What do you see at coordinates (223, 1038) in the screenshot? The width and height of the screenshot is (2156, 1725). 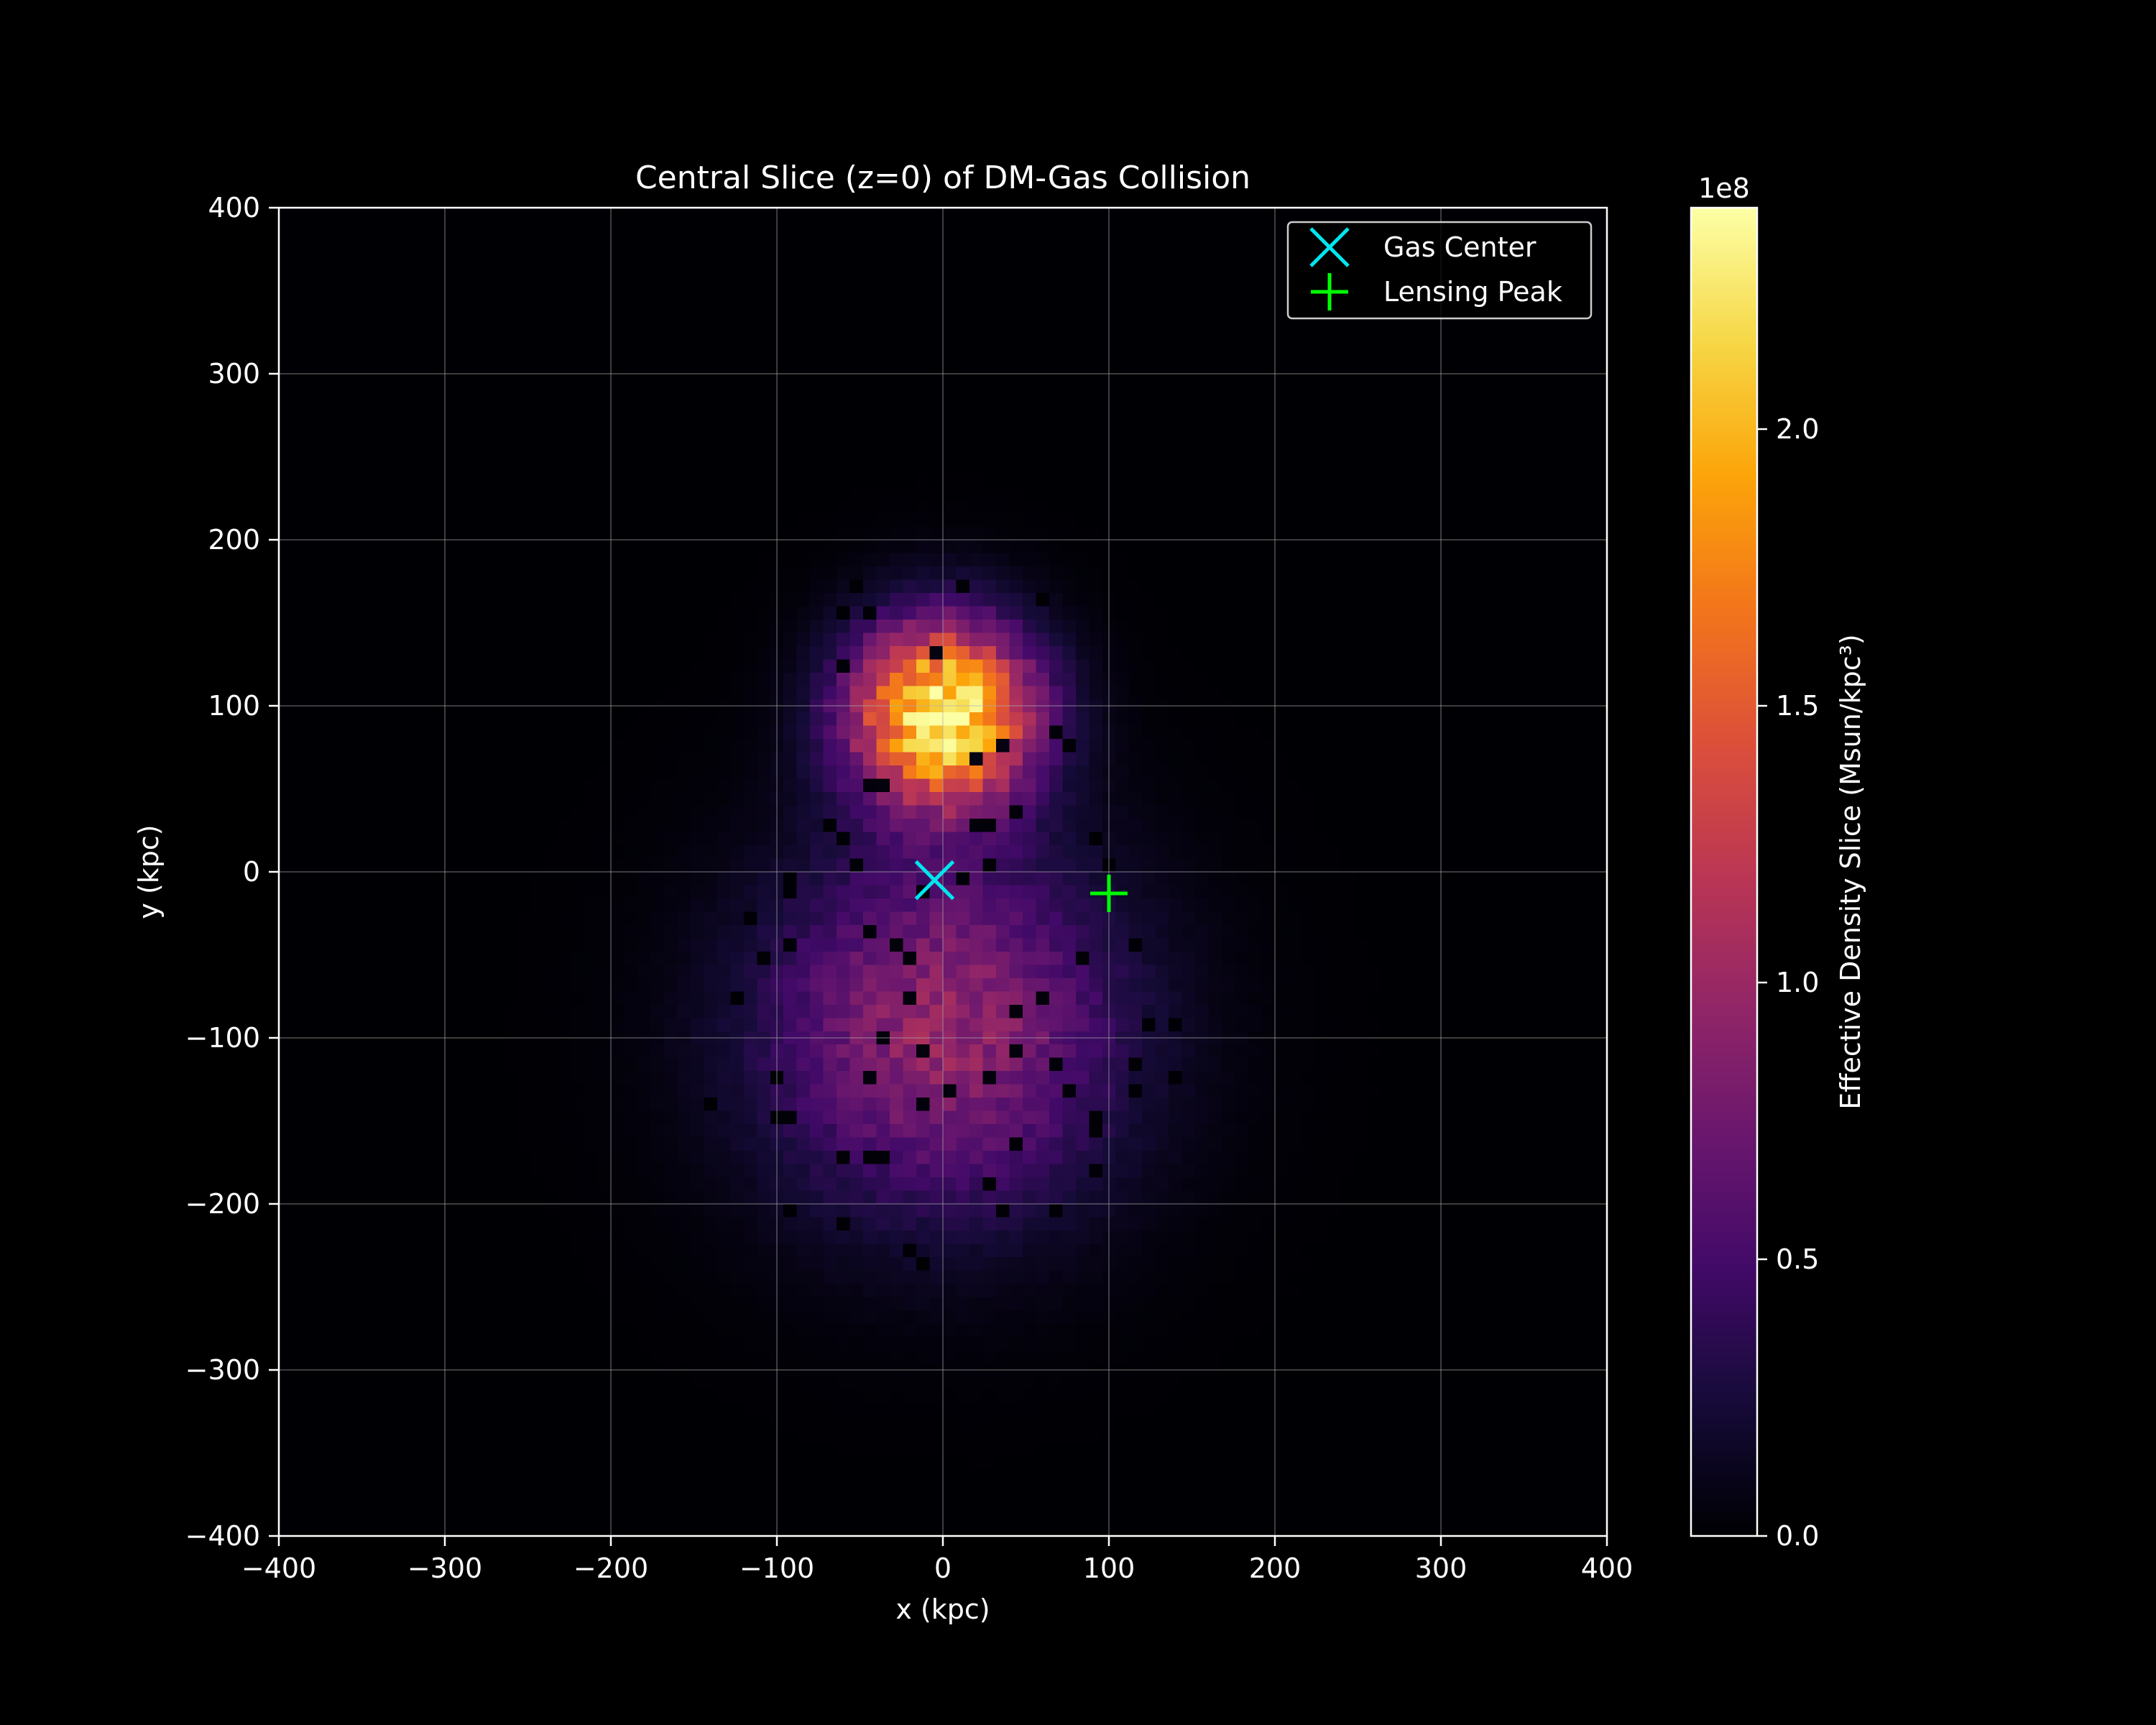 I see `y-tick-label: −100` at bounding box center [223, 1038].